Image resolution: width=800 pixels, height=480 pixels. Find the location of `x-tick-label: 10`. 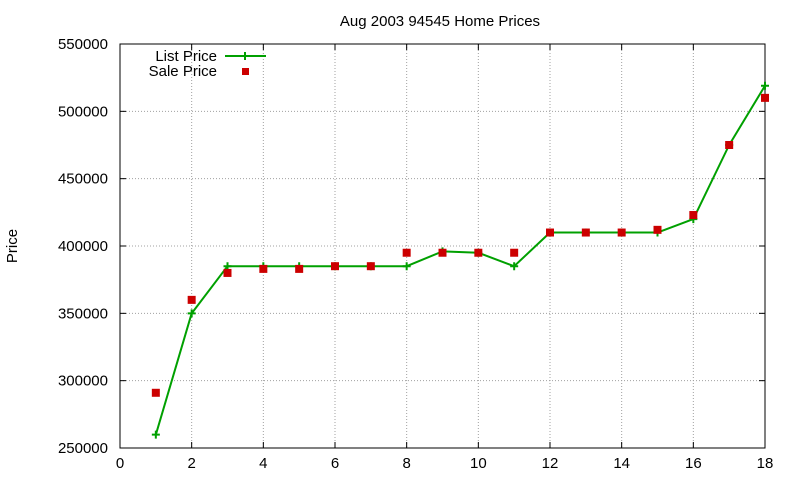

x-tick-label: 10 is located at coordinates (478, 463).